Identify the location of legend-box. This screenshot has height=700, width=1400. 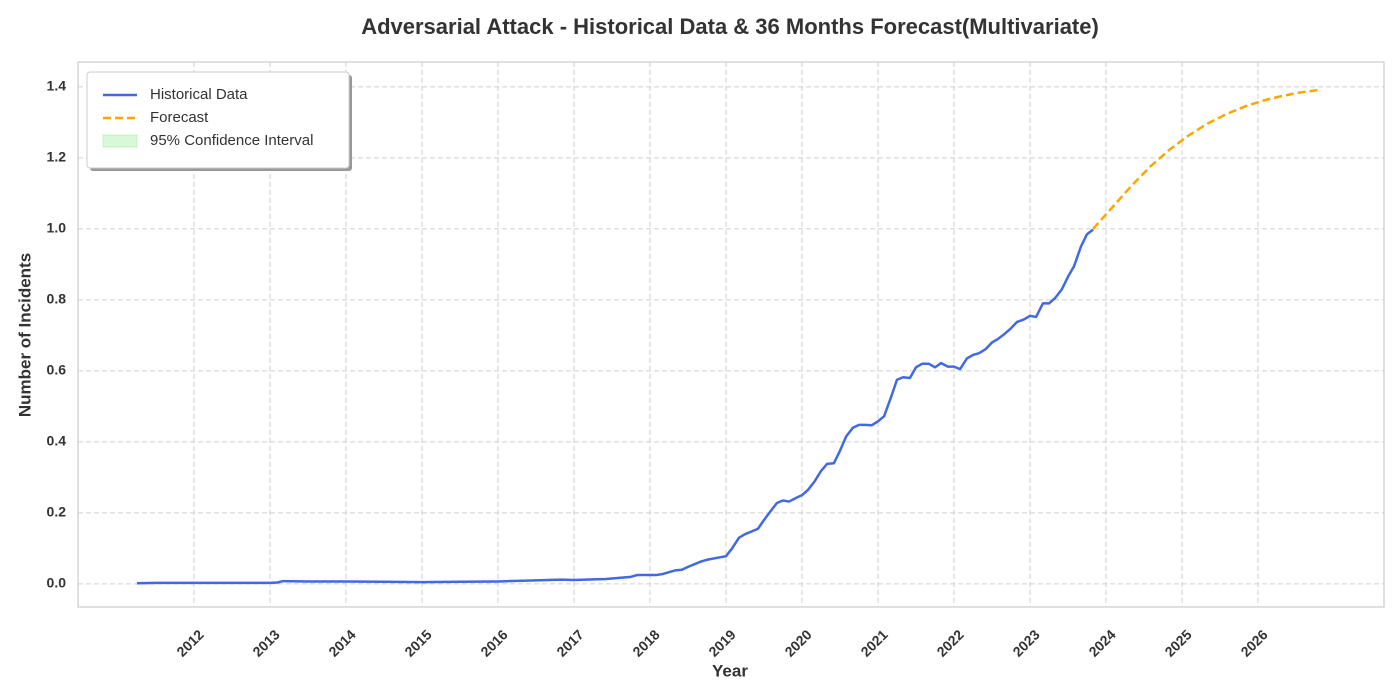
(218, 120).